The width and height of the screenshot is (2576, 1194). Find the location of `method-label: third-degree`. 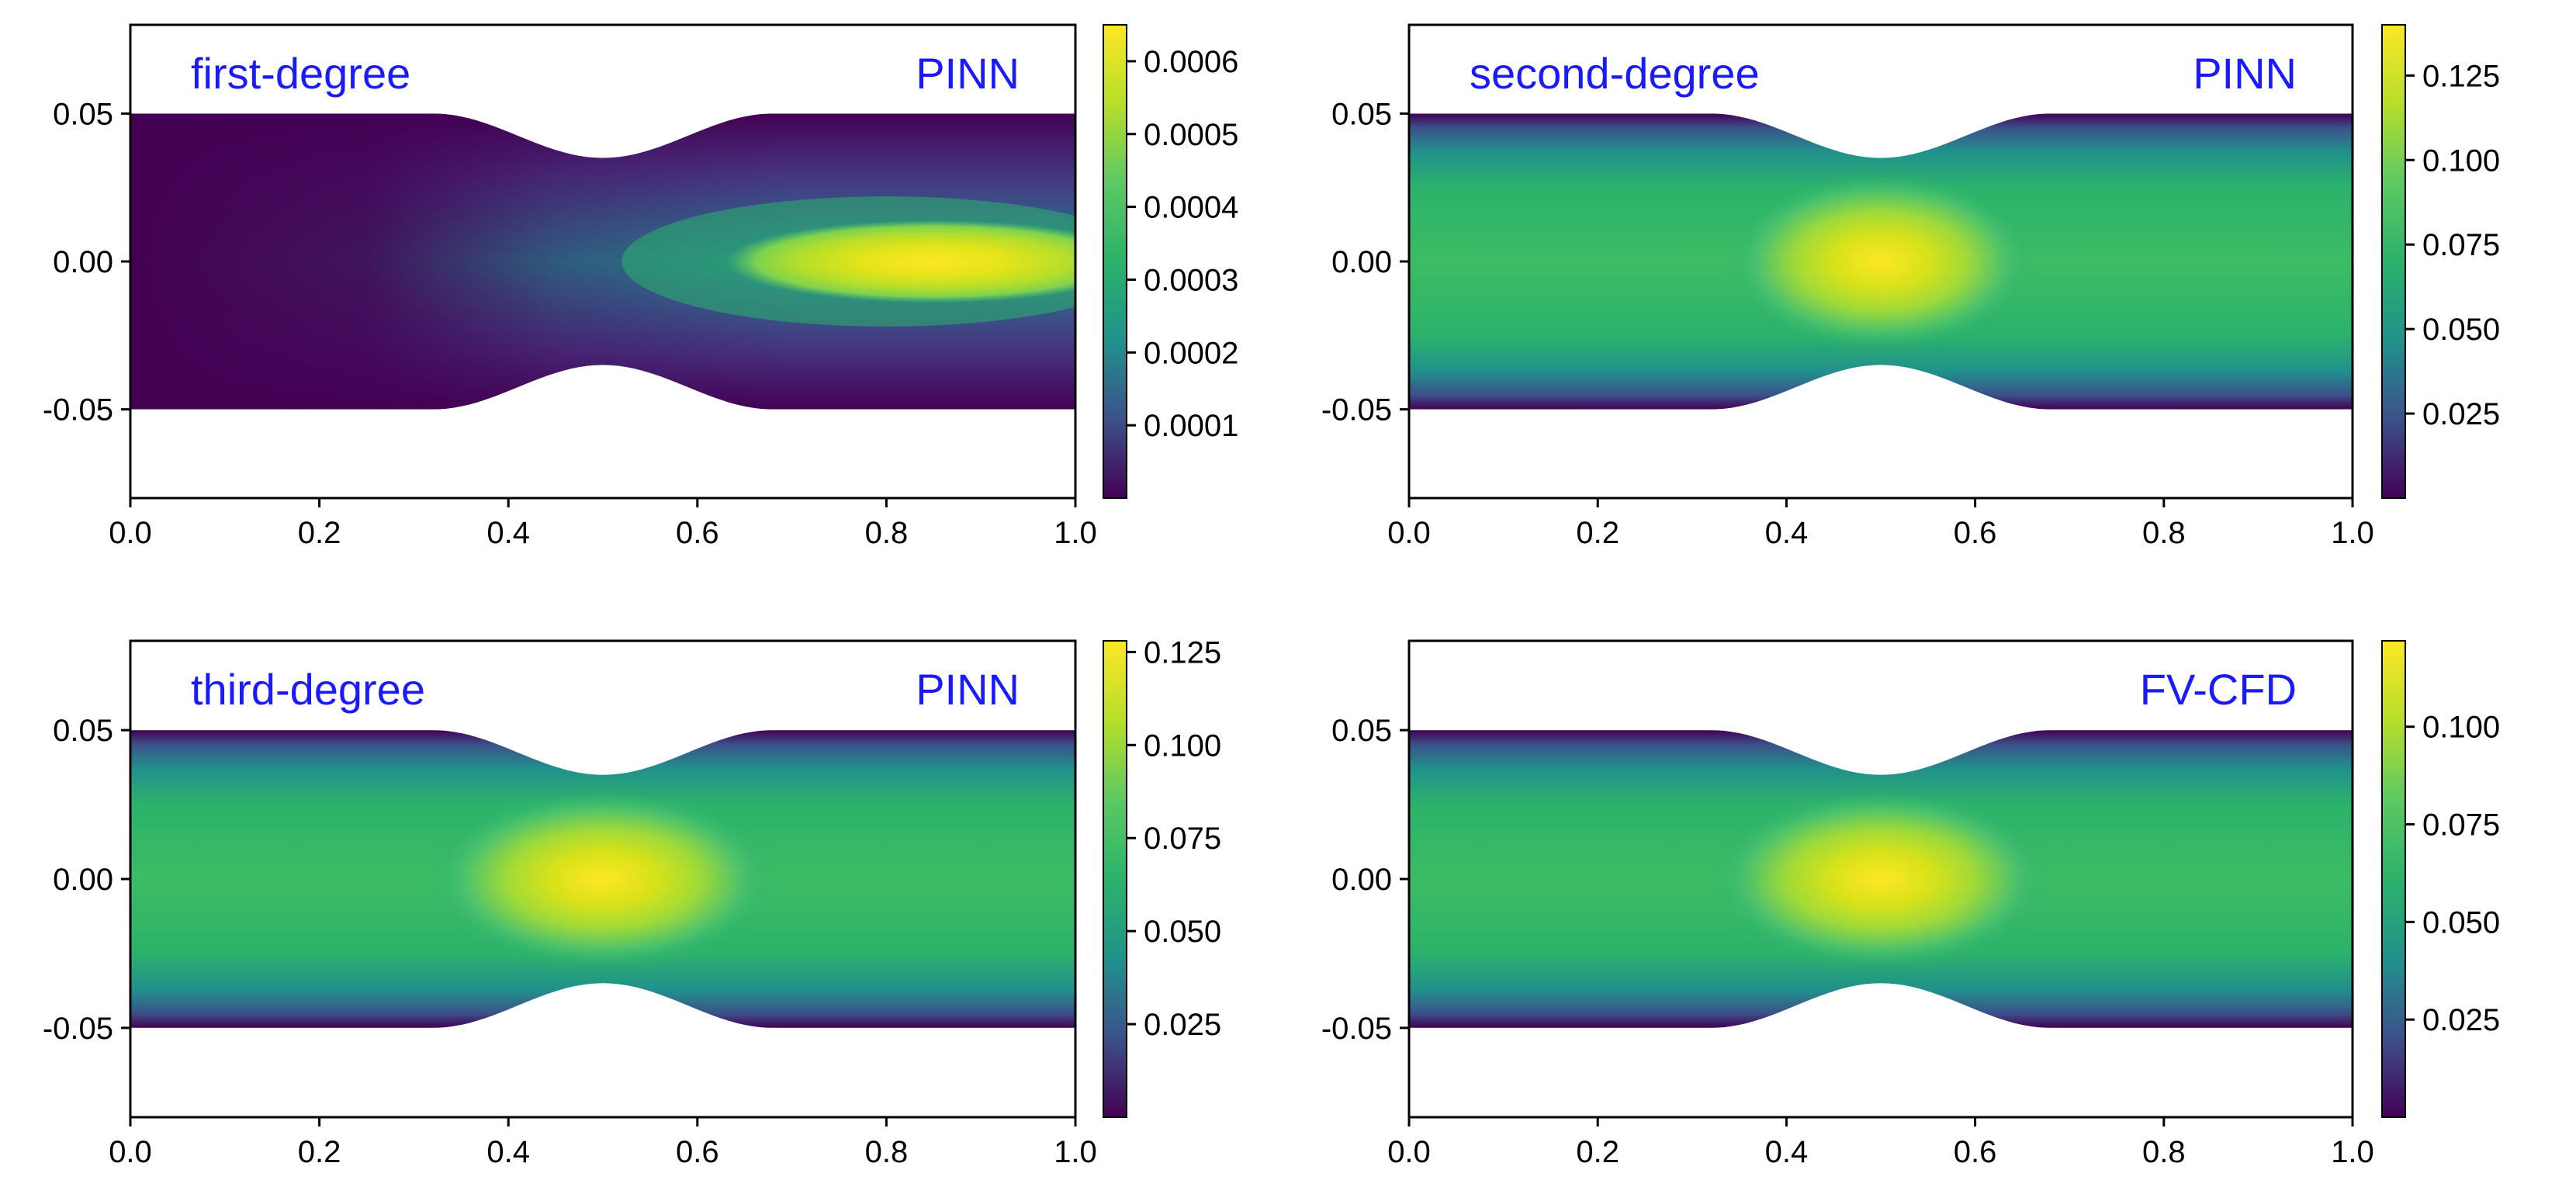

method-label: third-degree is located at coordinates (308, 689).